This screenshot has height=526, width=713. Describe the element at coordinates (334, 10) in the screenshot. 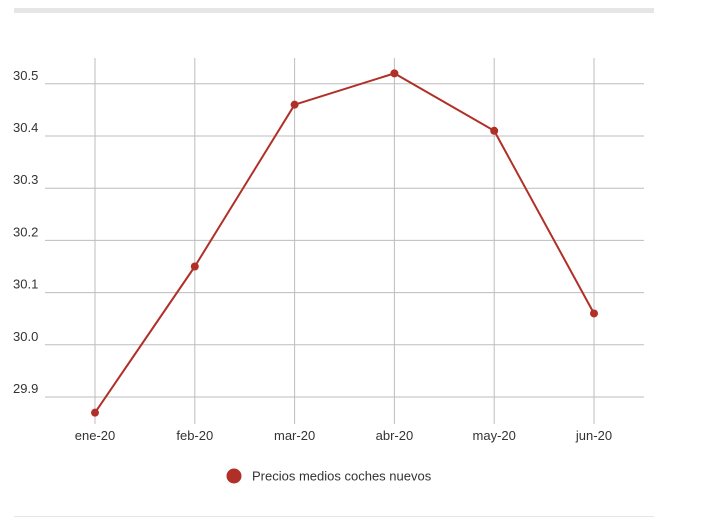

I see `top-divider` at that location.